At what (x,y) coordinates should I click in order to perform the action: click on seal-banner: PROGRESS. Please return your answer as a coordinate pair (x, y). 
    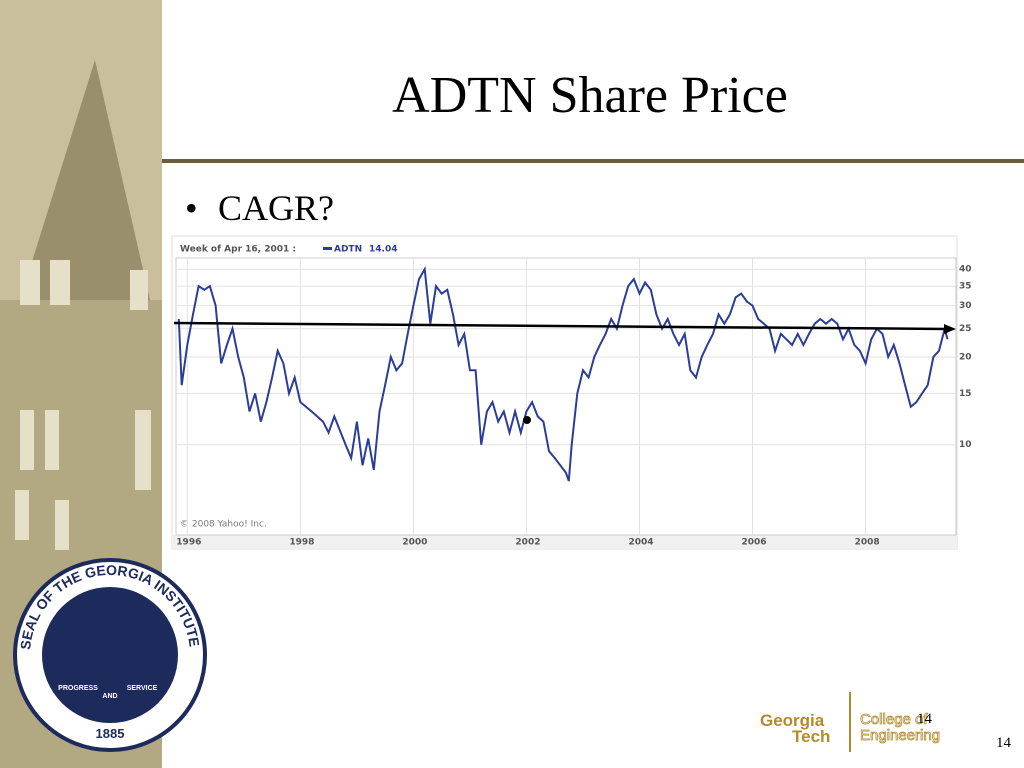
    Looking at the image, I should click on (78, 688).